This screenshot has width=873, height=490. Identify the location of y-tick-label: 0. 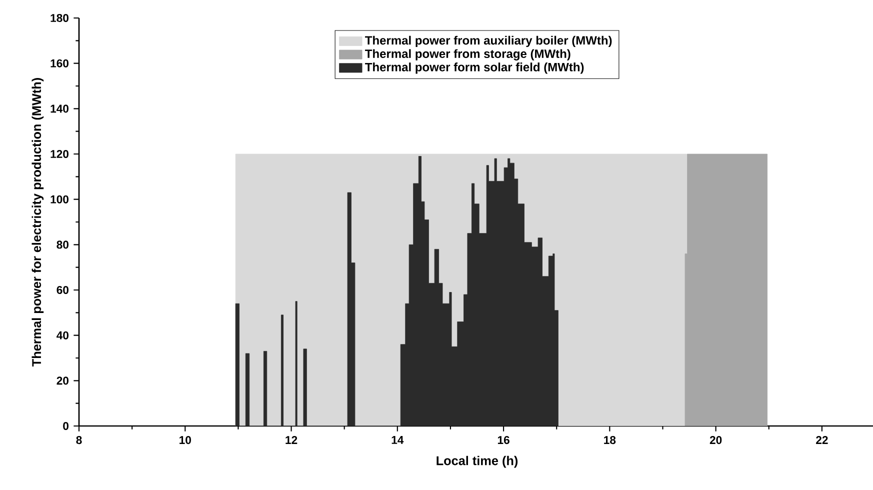
(65, 426).